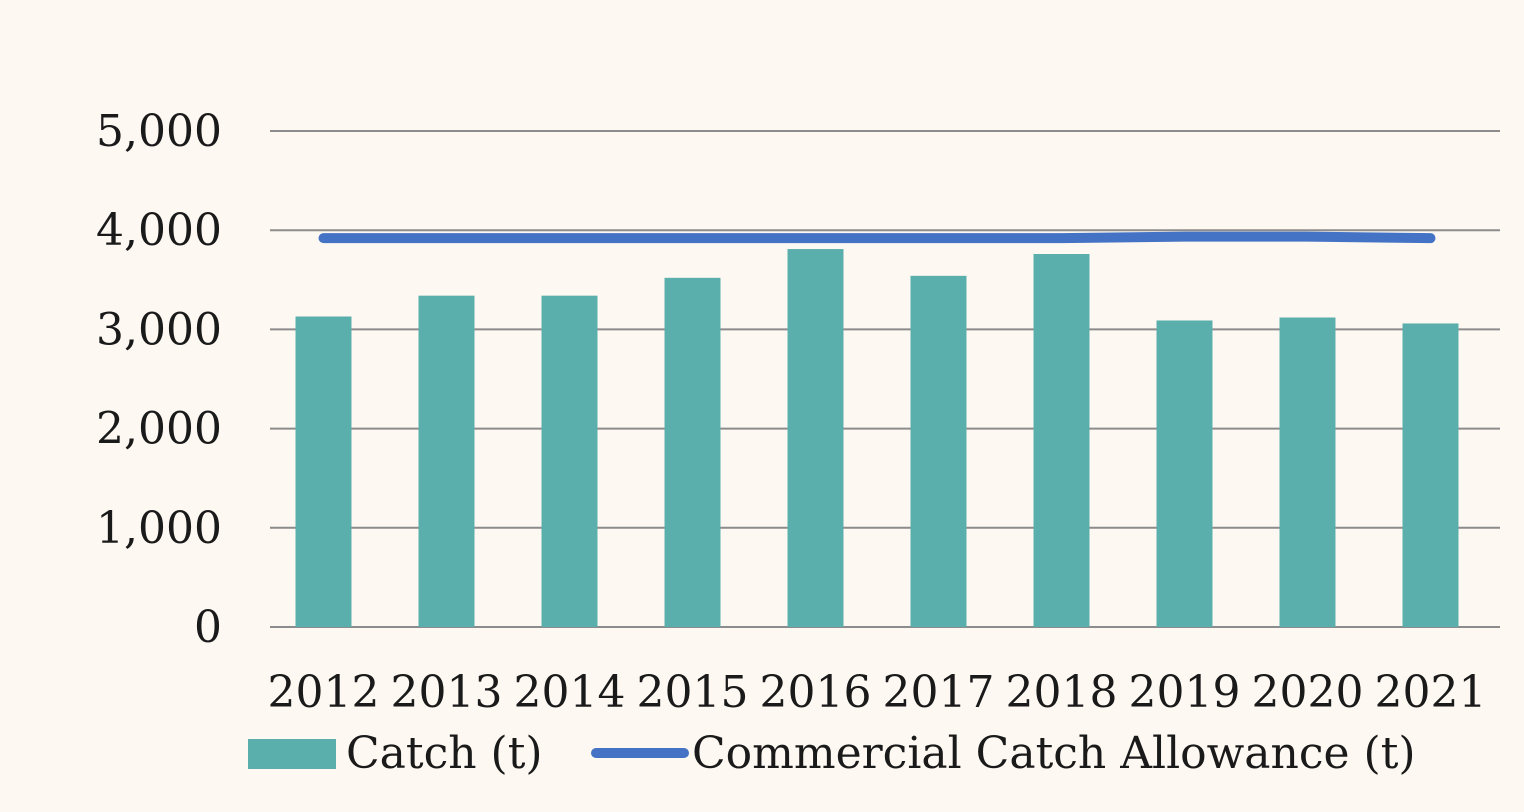 This screenshot has height=812, width=1524. Describe the element at coordinates (1184, 473) in the screenshot. I see `bar-catch-2019` at that location.